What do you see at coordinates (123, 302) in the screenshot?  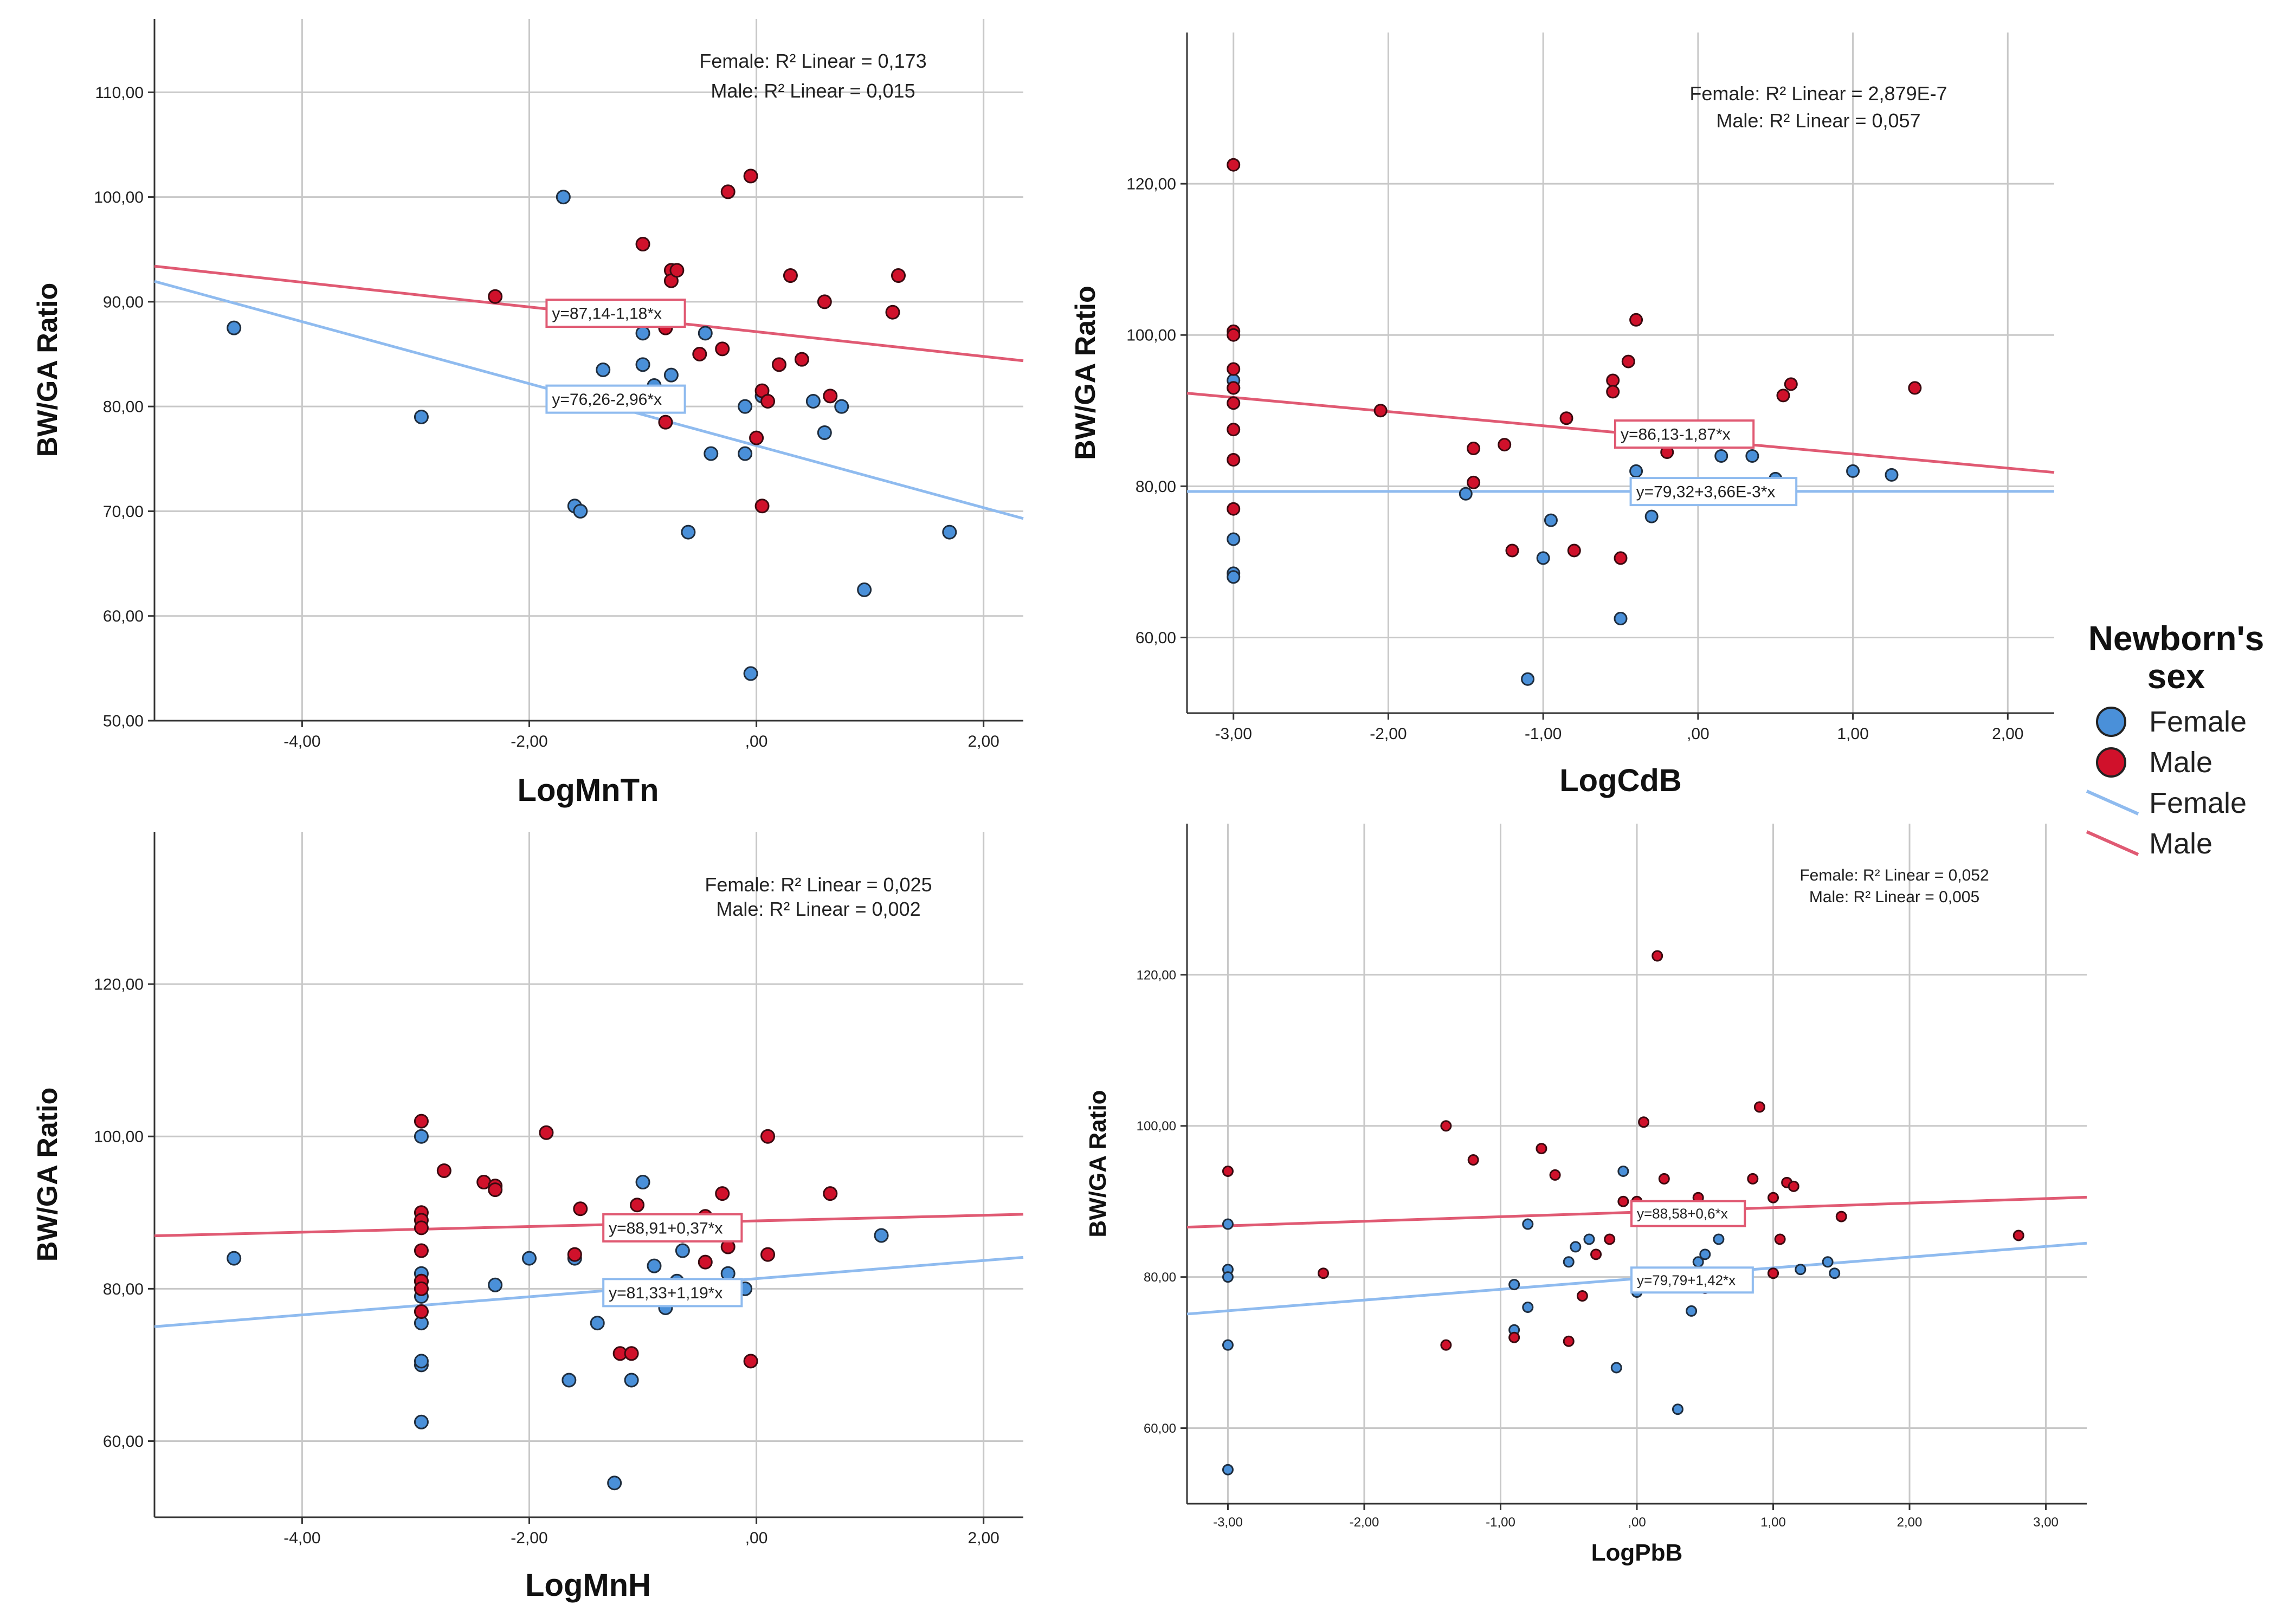 I see `y-tick-label: 90,00` at bounding box center [123, 302].